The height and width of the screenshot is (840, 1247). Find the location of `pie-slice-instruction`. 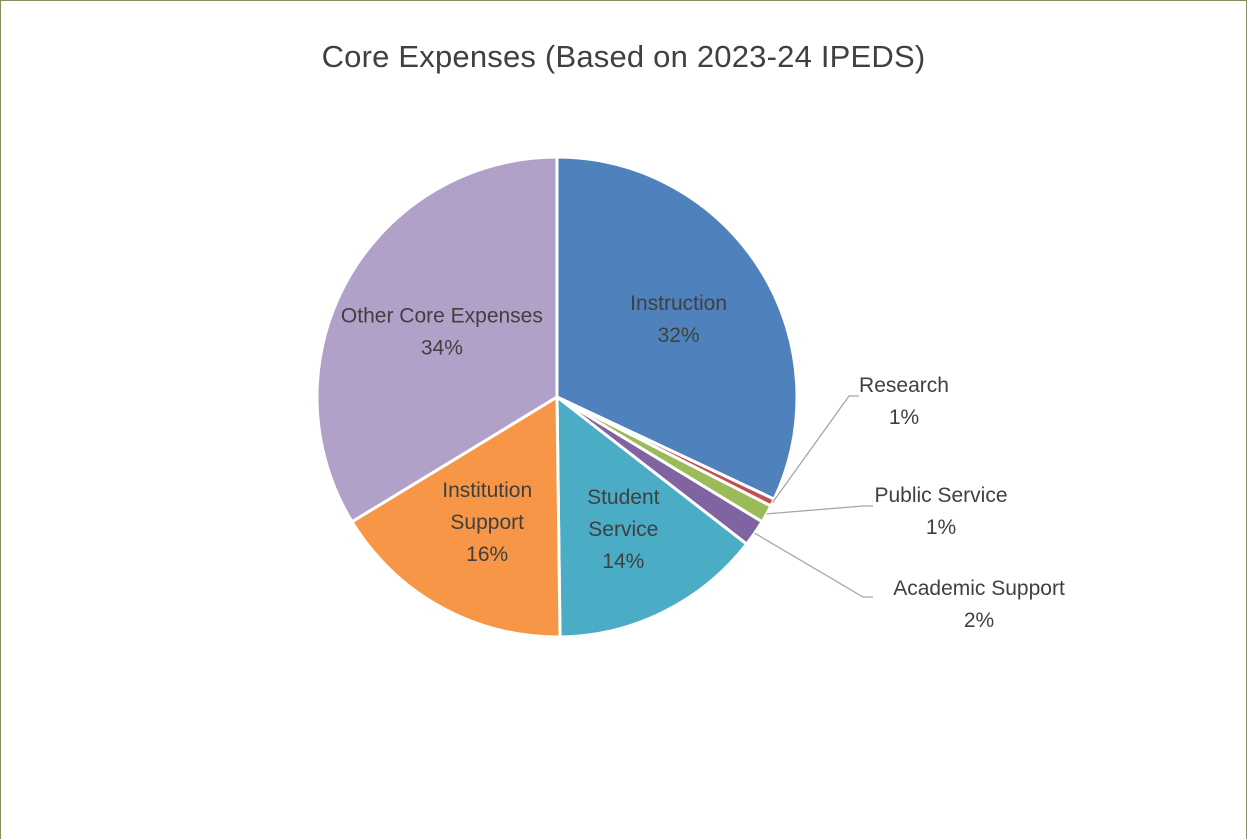

pie-slice-instruction is located at coordinates (677, 328).